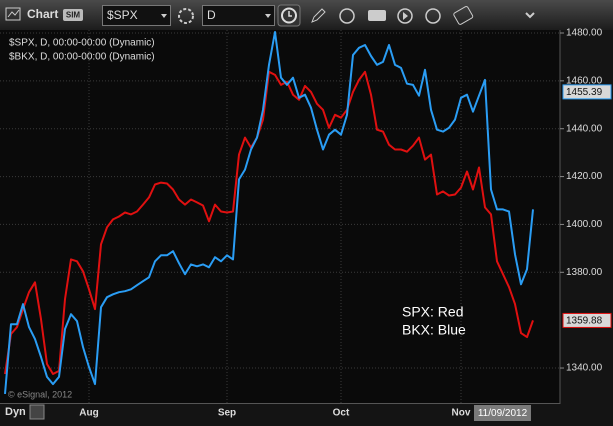 This screenshot has width=613, height=426. What do you see at coordinates (584, 80) in the screenshot?
I see `y-tick-label: 1460.00` at bounding box center [584, 80].